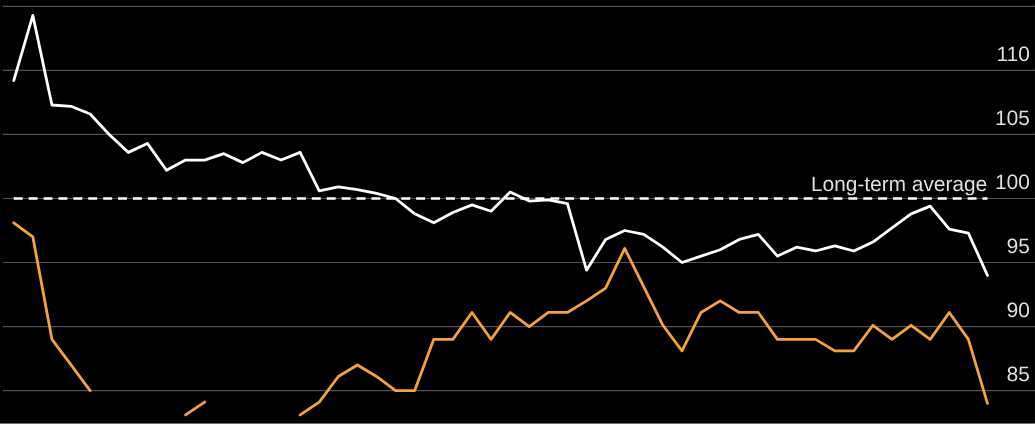  Describe the element at coordinates (1018, 374) in the screenshot. I see `y-tick-label: 85` at that location.